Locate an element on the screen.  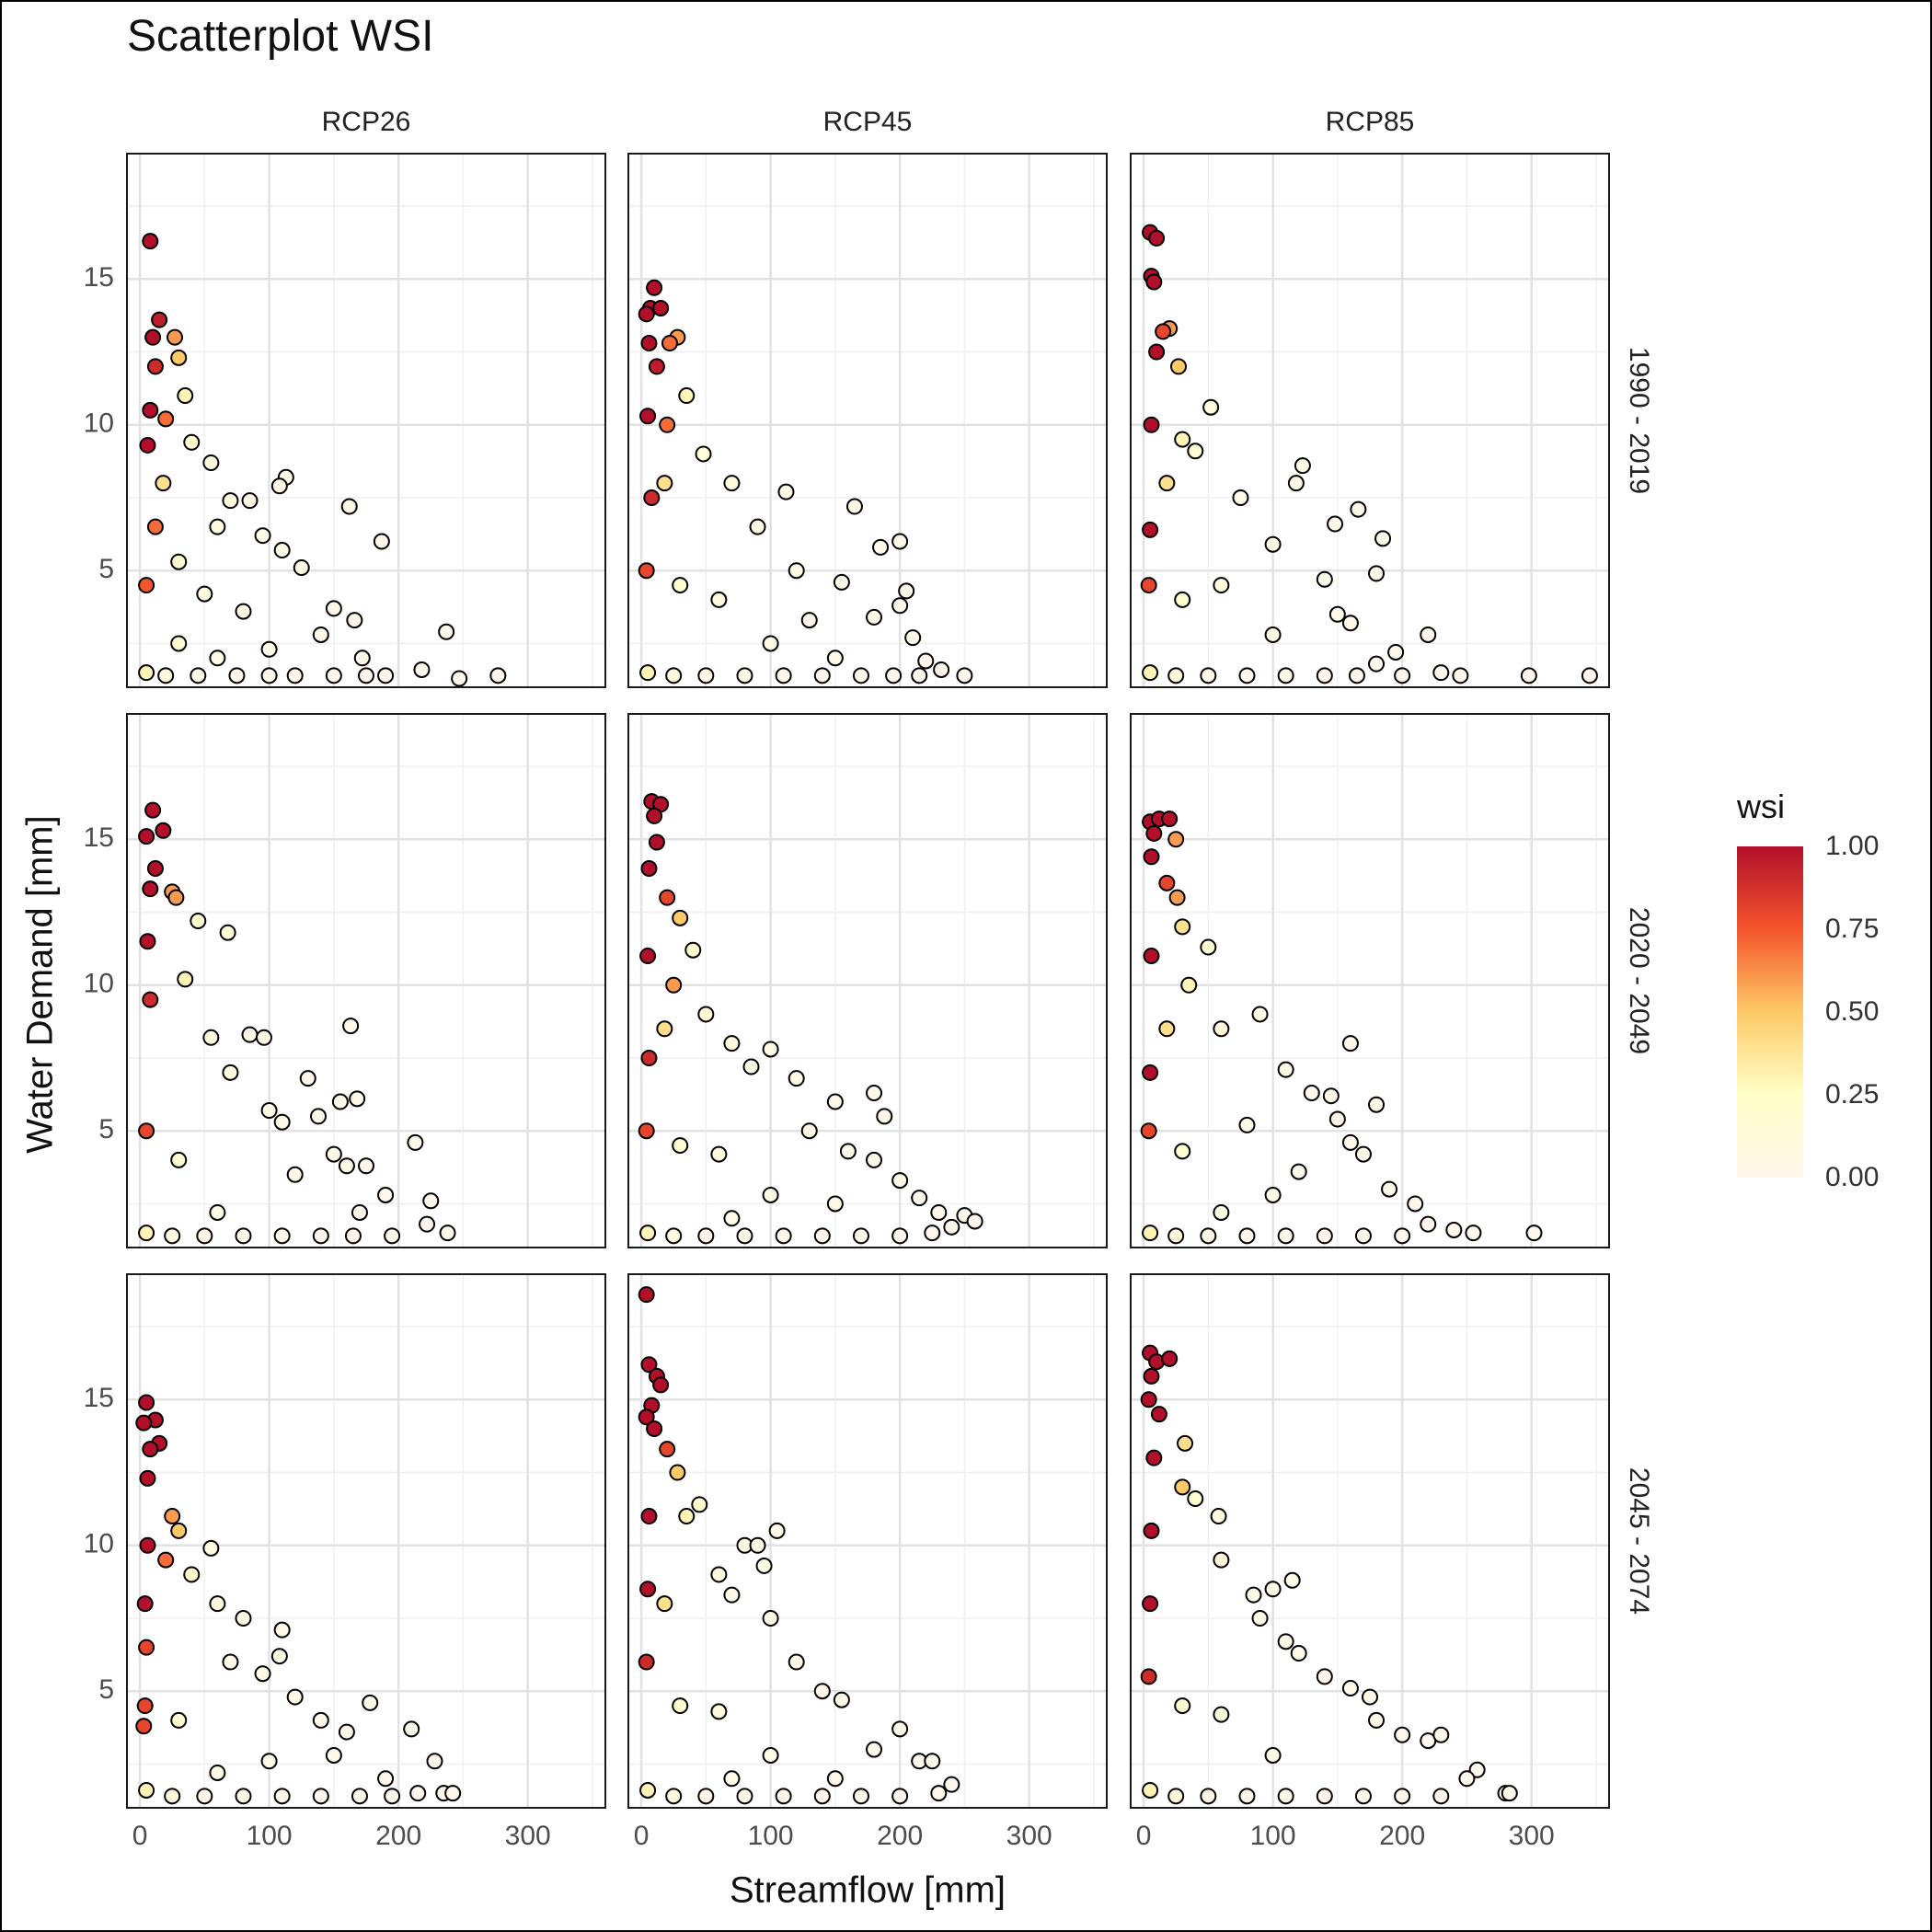
facet-row-label: 1990 - 2019 is located at coordinates (1639, 420).